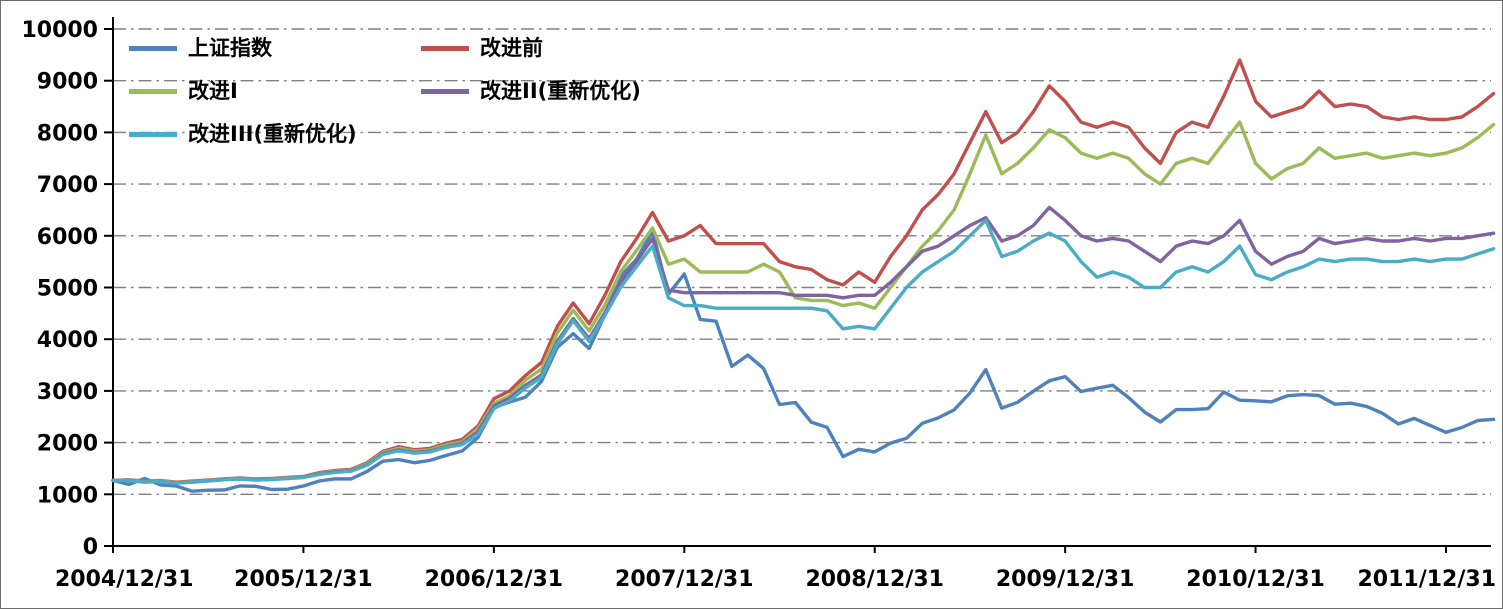 This screenshot has width=1503, height=609. I want to click on y-tick-label-0: 0, so click(90, 547).